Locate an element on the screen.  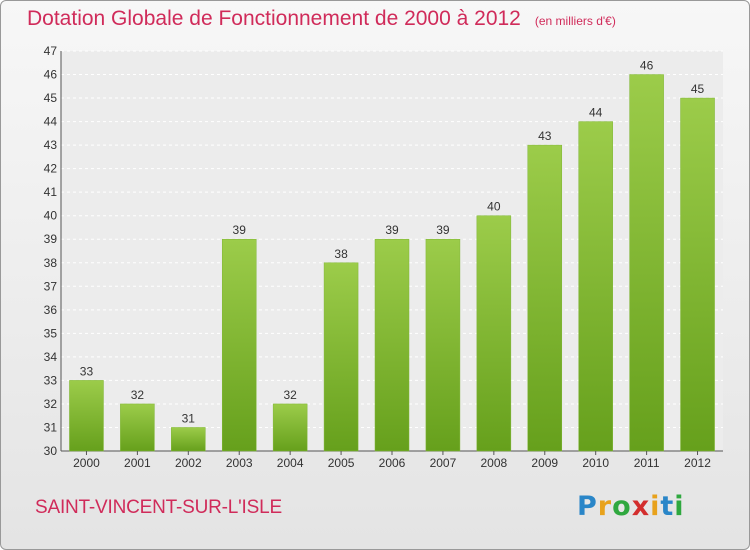
y-tick-label: 33 is located at coordinates (51, 380).